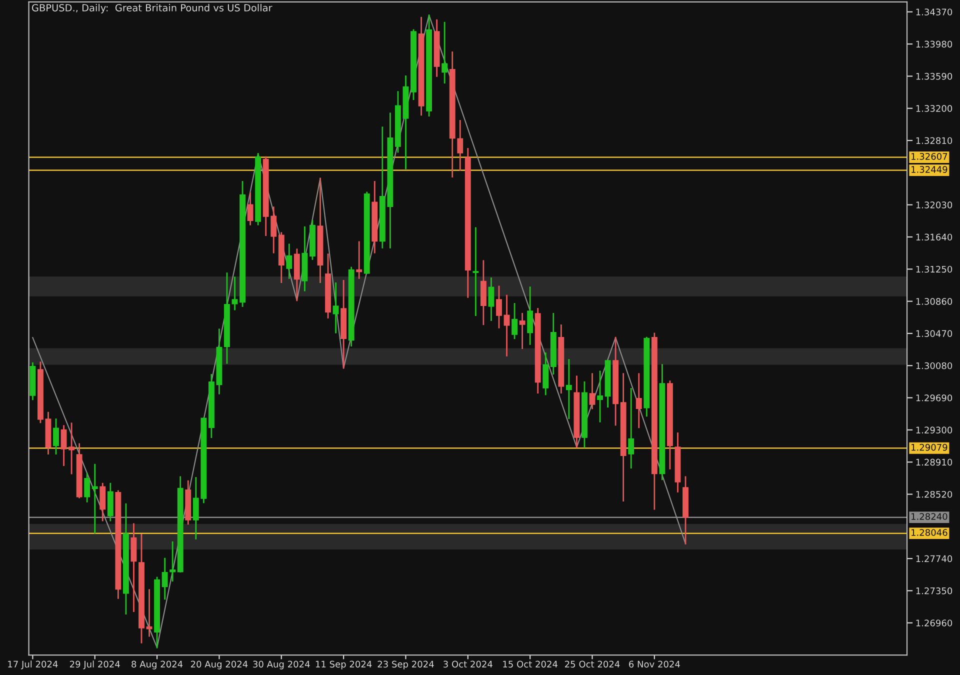  I want to click on y-tick-label: 1.30860, so click(934, 301).